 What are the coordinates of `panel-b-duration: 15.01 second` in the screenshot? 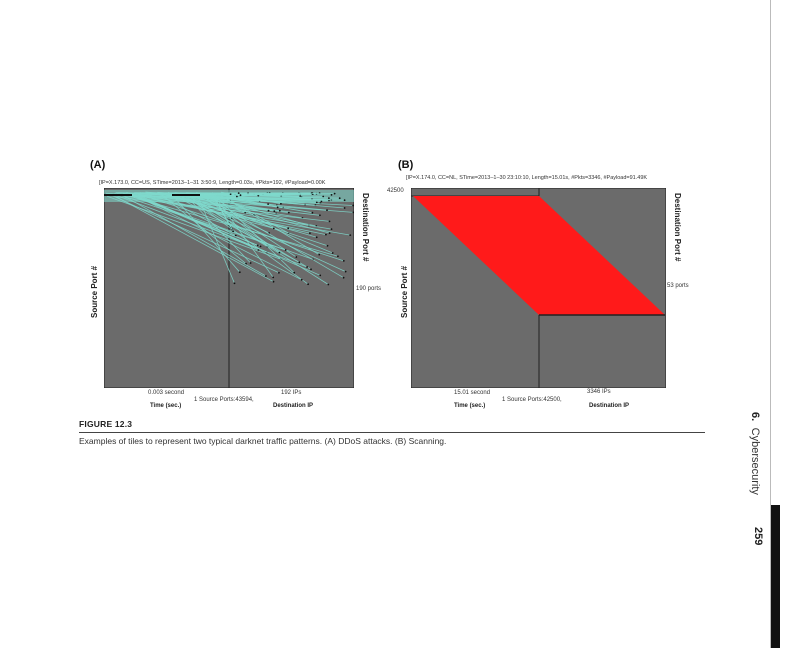 It's located at (472, 393).